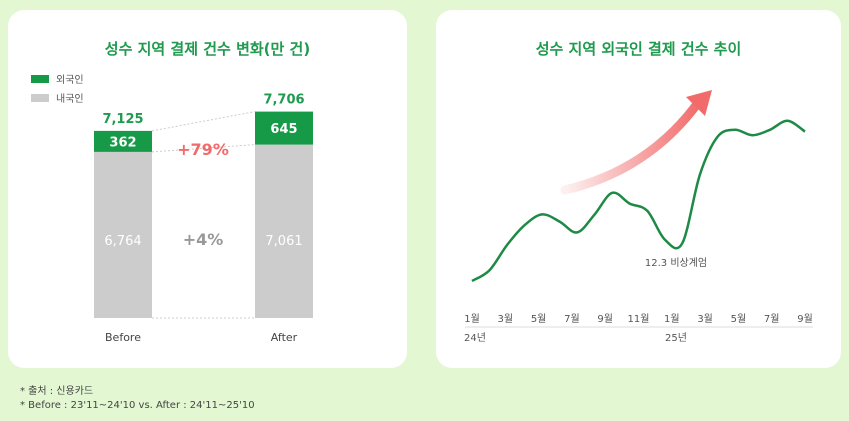  Describe the element at coordinates (207, 49) in the screenshot. I see `bar-chart-title: 성수 지역 결제 건수 변화(만 건)` at that location.